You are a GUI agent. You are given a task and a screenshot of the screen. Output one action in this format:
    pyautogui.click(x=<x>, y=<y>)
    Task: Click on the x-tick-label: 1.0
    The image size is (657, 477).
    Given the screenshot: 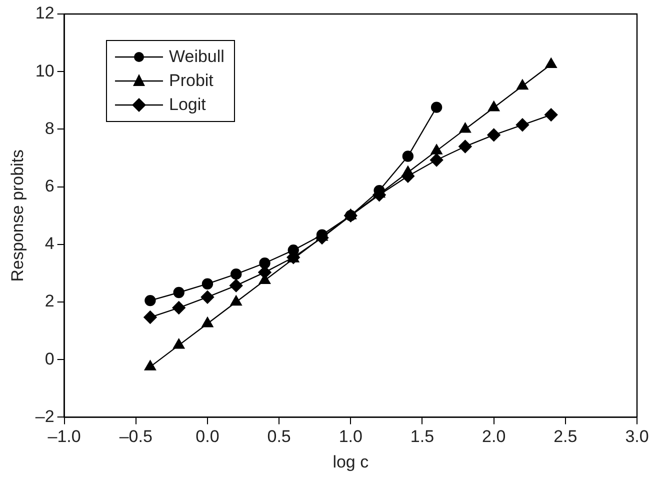 What is the action you would take?
    pyautogui.click(x=350, y=436)
    